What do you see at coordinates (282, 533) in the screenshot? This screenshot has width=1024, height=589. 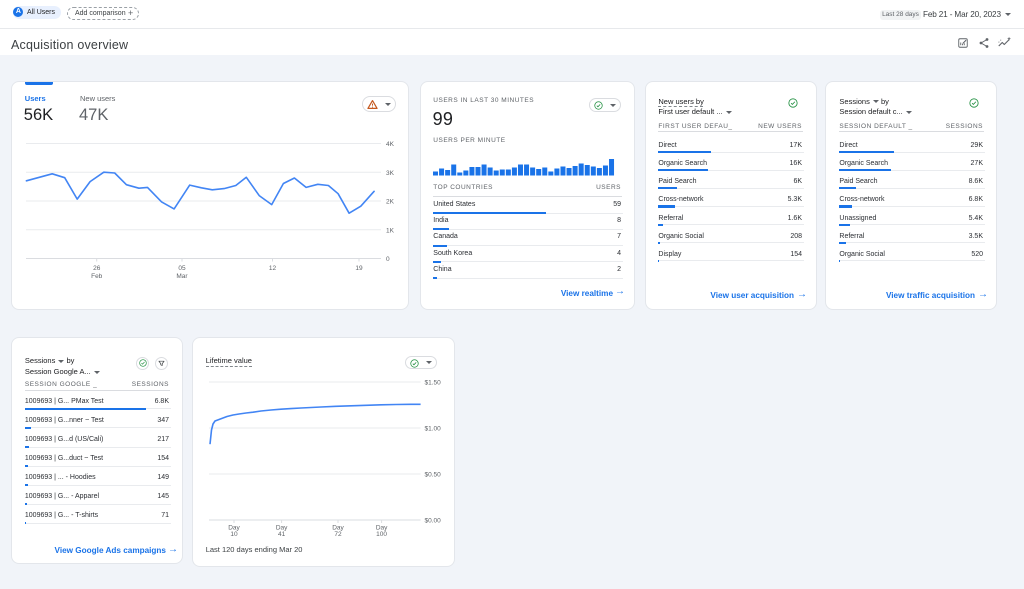 I see `svg-text: 41` at bounding box center [282, 533].